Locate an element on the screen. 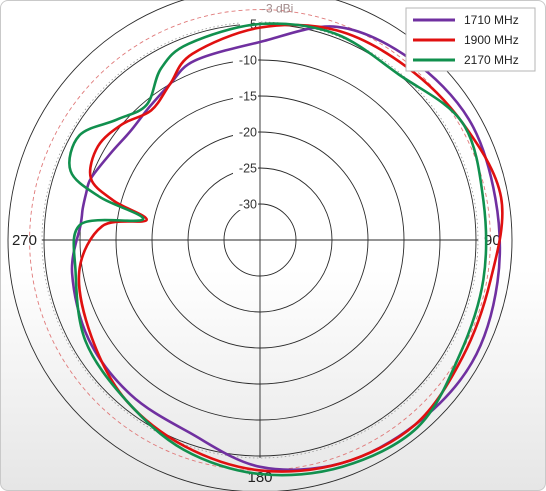  angle-label-90: 90 is located at coordinates (492, 240).